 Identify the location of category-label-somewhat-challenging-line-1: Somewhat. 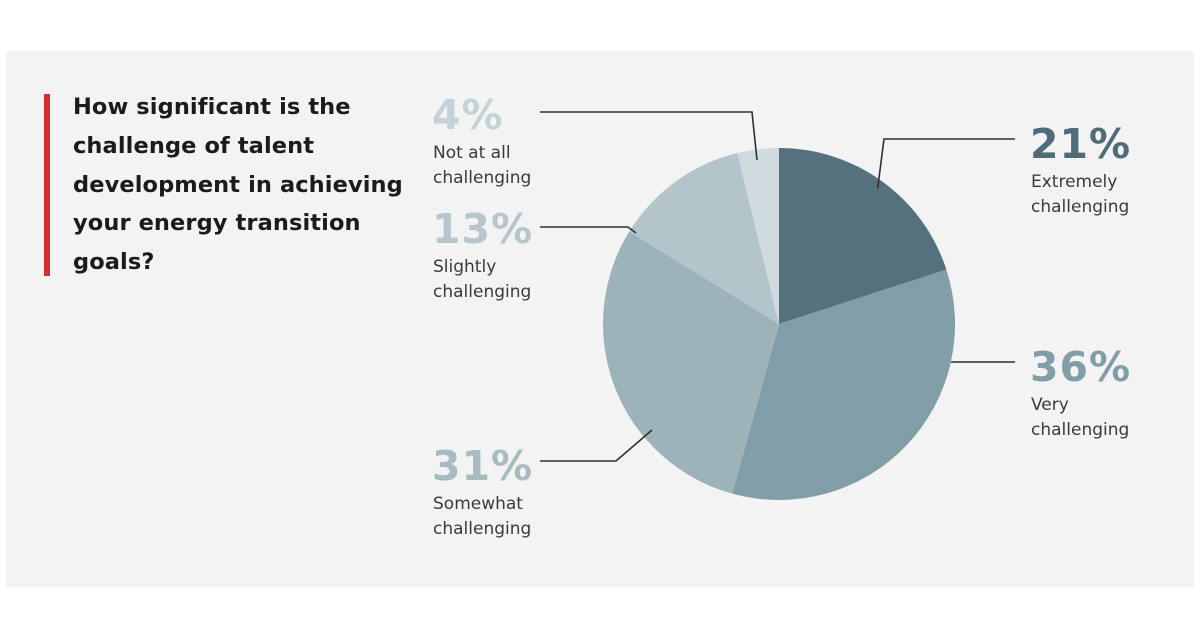
(478, 504).